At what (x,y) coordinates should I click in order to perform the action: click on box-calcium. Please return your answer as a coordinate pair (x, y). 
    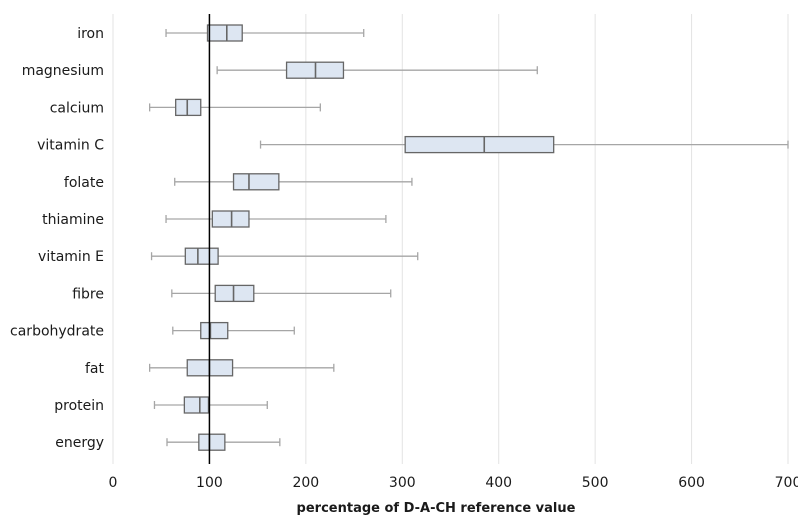
    Looking at the image, I should click on (188, 107).